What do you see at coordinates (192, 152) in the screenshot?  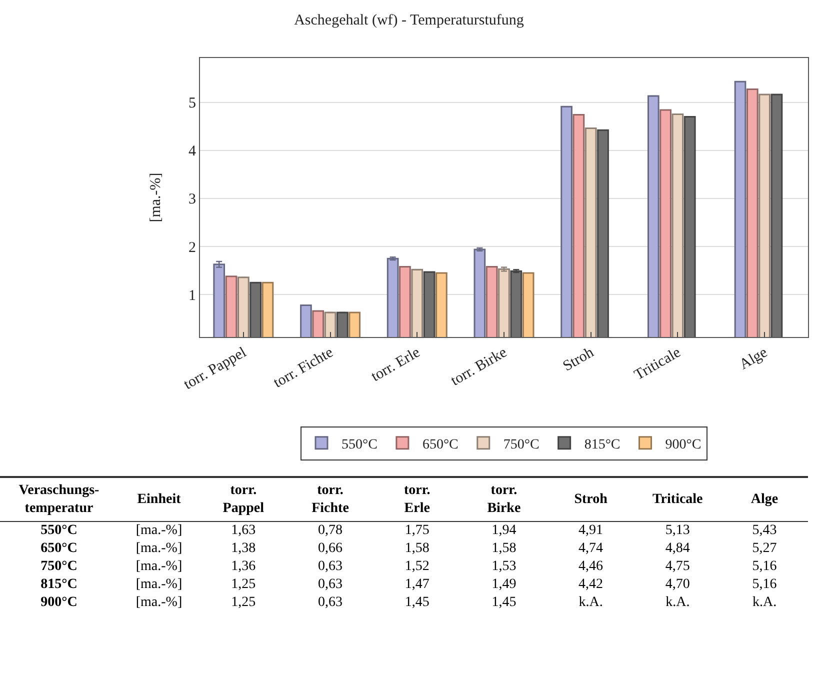 I see `y-tick-label: 4` at bounding box center [192, 152].